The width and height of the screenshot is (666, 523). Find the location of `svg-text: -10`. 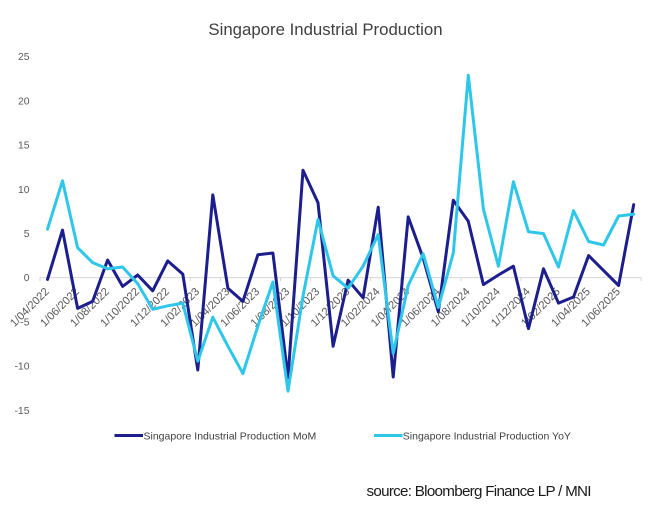

svg-text: -10 is located at coordinates (21, 367).